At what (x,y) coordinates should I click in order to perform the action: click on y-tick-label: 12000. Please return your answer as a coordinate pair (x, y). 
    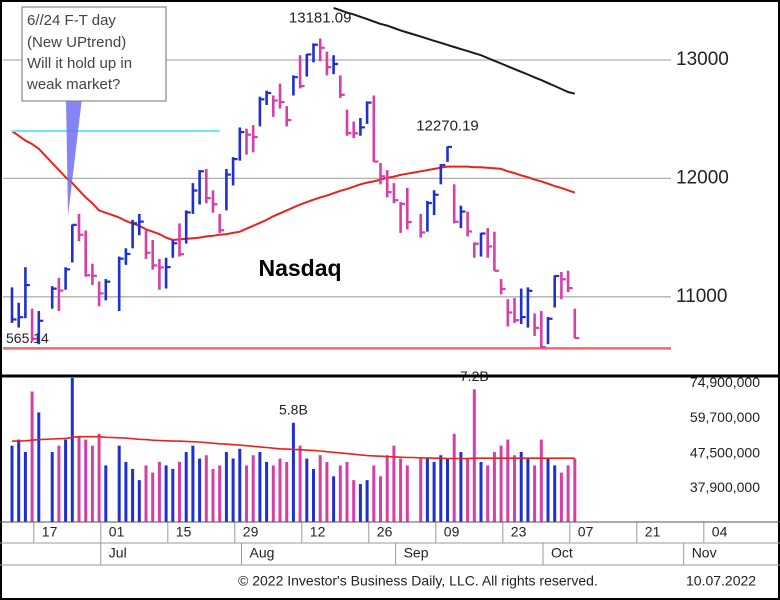
    Looking at the image, I should click on (702, 177).